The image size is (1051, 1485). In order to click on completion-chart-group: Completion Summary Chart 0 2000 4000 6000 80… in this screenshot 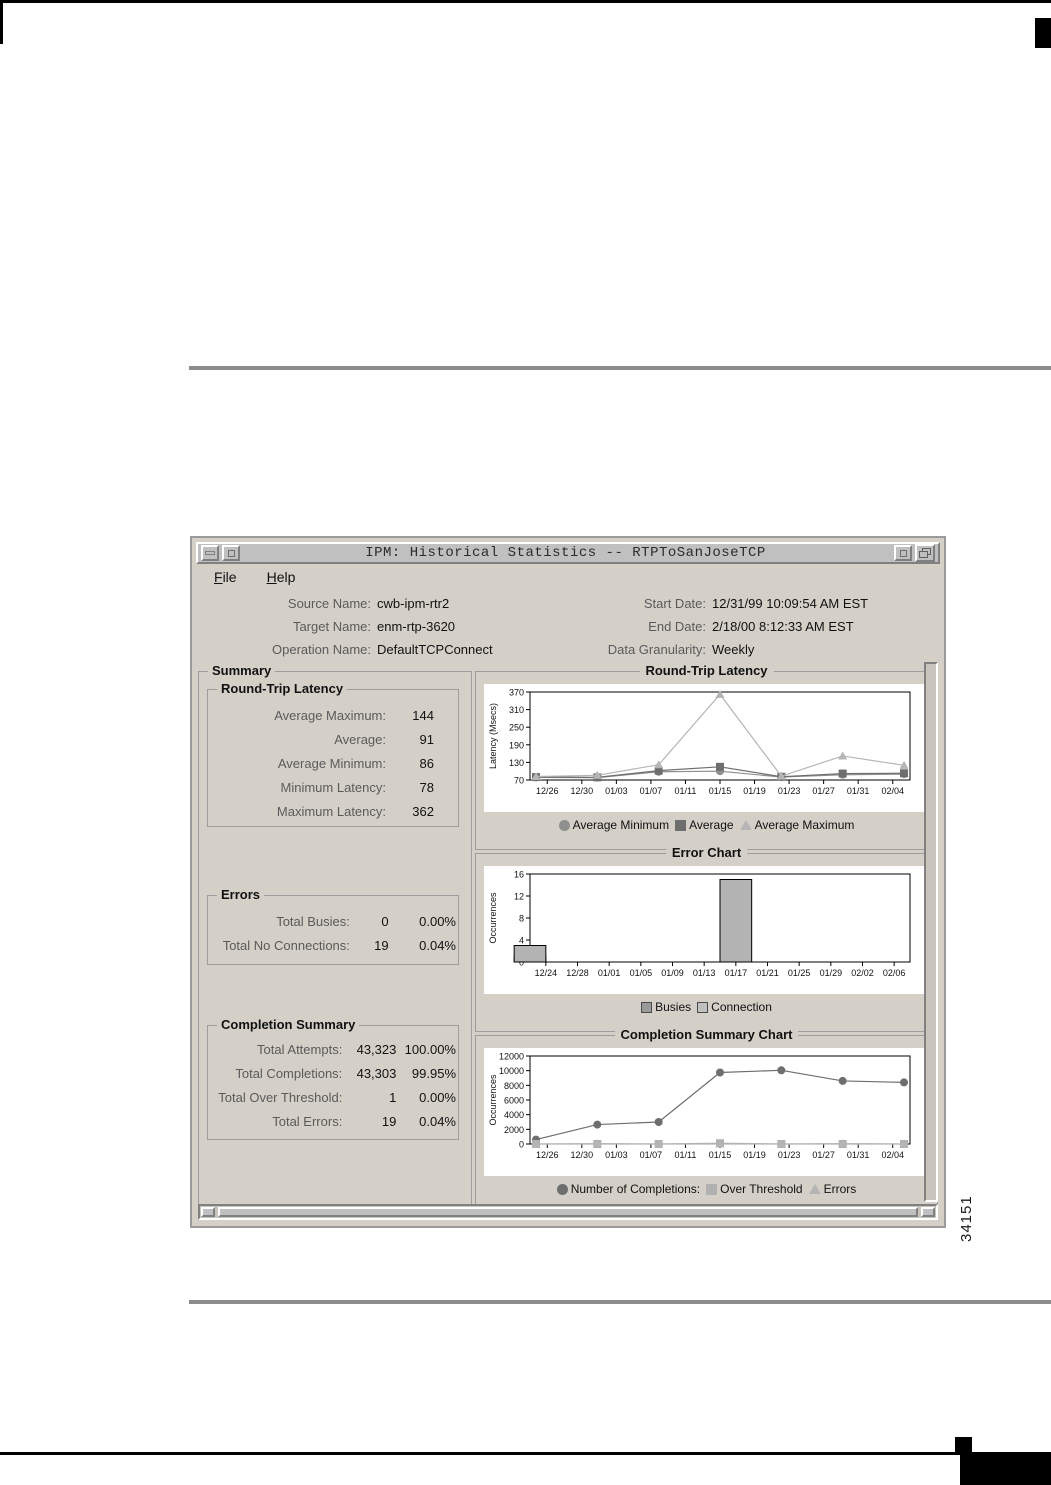, I will do `click(706, 1120)`.